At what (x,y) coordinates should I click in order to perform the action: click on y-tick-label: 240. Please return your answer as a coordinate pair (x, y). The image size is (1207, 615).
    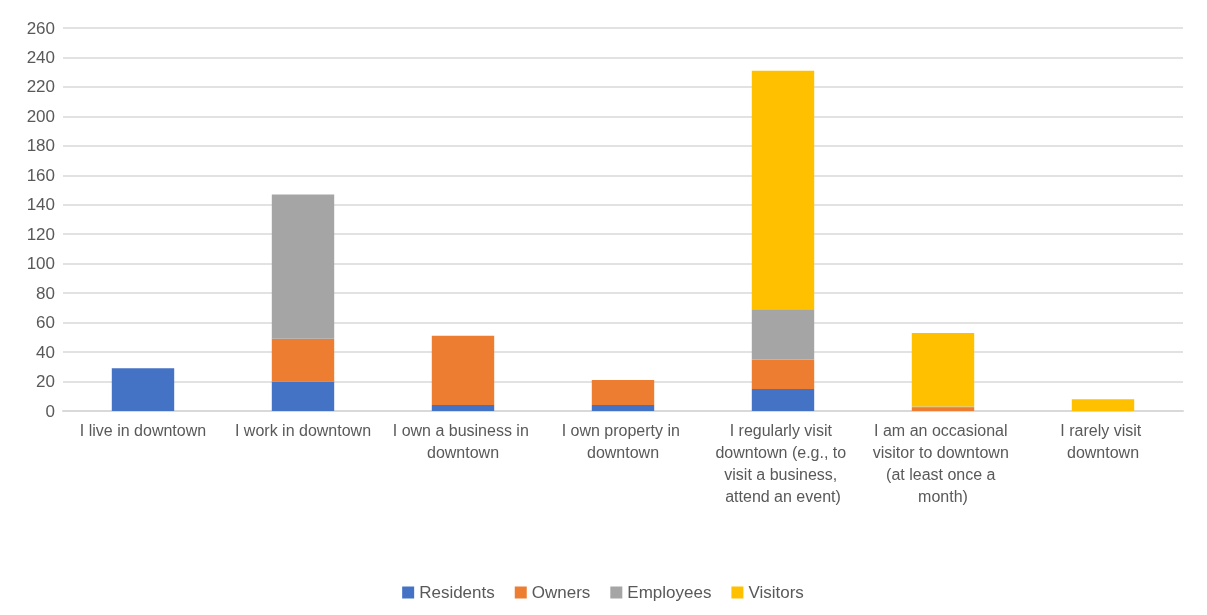
    Looking at the image, I should click on (40, 57).